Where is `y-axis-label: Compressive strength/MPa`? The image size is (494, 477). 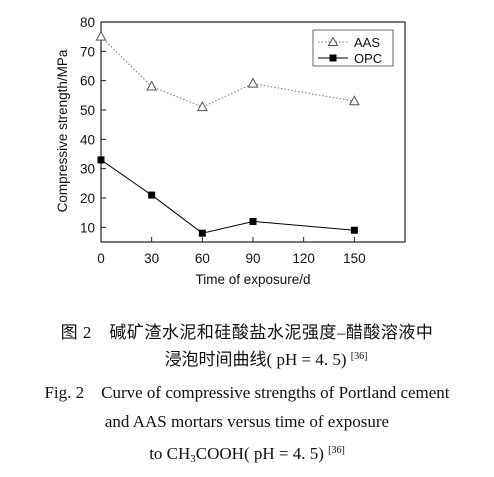 y-axis-label: Compressive strength/MPa is located at coordinates (62, 130).